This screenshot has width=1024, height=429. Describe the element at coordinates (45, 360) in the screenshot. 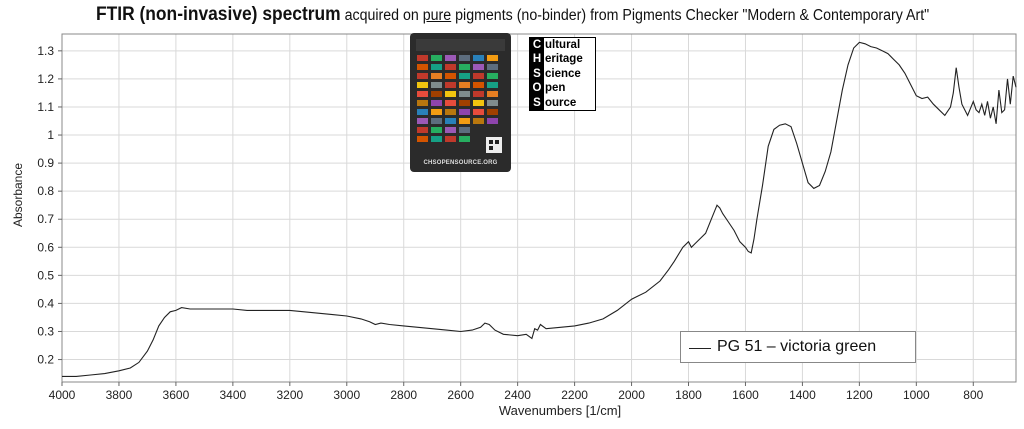

I see `y-tick-label: 0.2` at that location.